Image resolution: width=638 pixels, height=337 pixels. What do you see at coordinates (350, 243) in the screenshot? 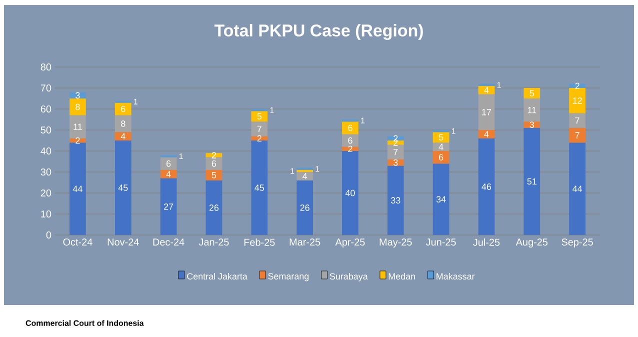
I see `x-tick-label: Apr-25` at bounding box center [350, 243].